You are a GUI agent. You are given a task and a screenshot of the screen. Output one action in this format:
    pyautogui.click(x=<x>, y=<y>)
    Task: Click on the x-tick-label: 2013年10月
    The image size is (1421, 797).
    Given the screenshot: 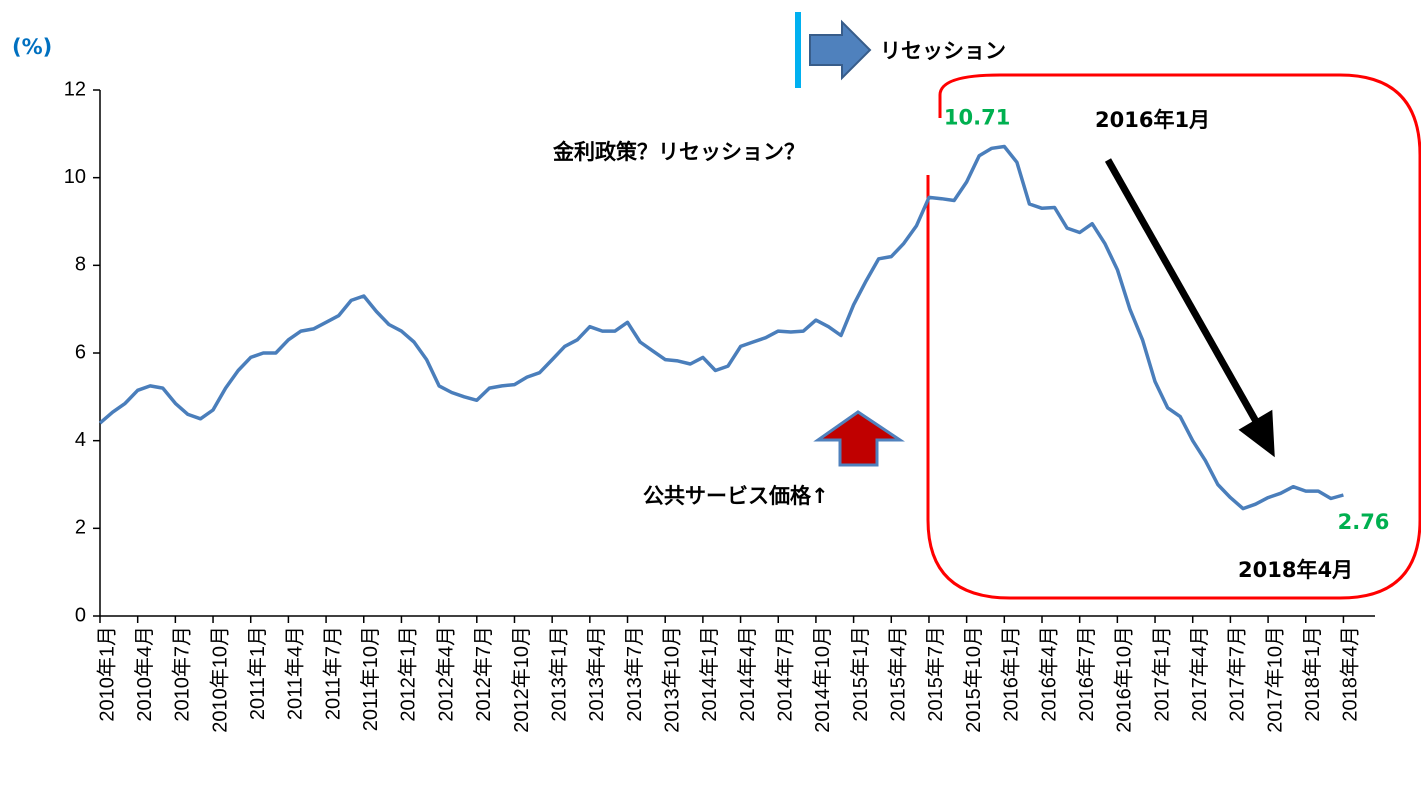 What is the action you would take?
    pyautogui.click(x=671, y=679)
    